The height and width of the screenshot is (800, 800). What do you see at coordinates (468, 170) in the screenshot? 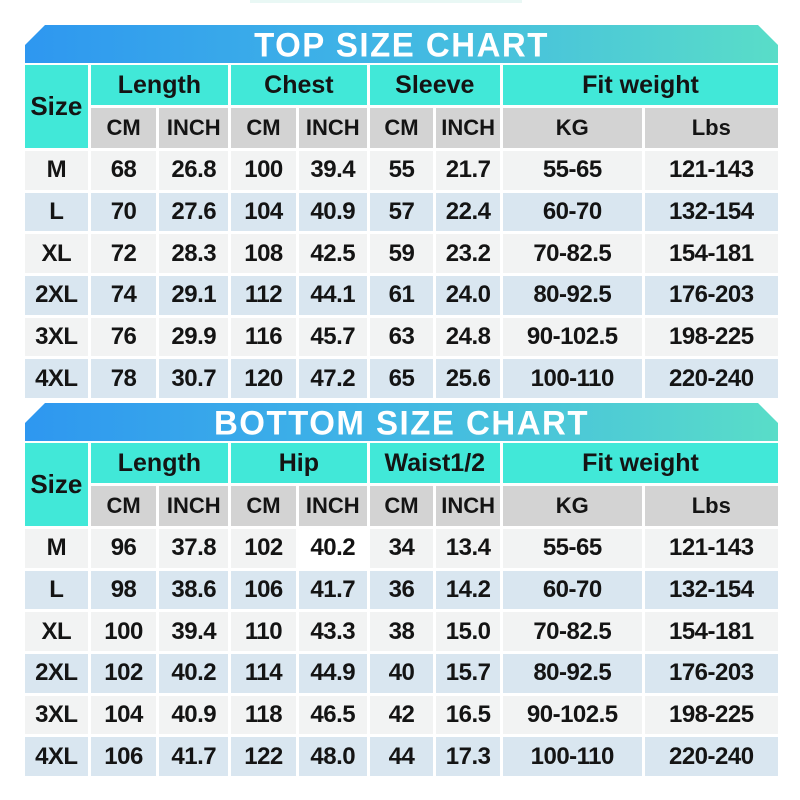
I see `value-cell: 21.7` at bounding box center [468, 170].